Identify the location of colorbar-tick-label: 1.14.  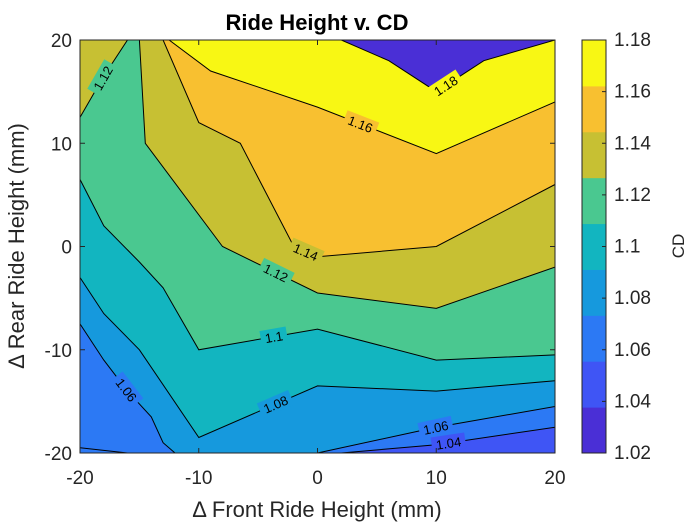
(632, 143).